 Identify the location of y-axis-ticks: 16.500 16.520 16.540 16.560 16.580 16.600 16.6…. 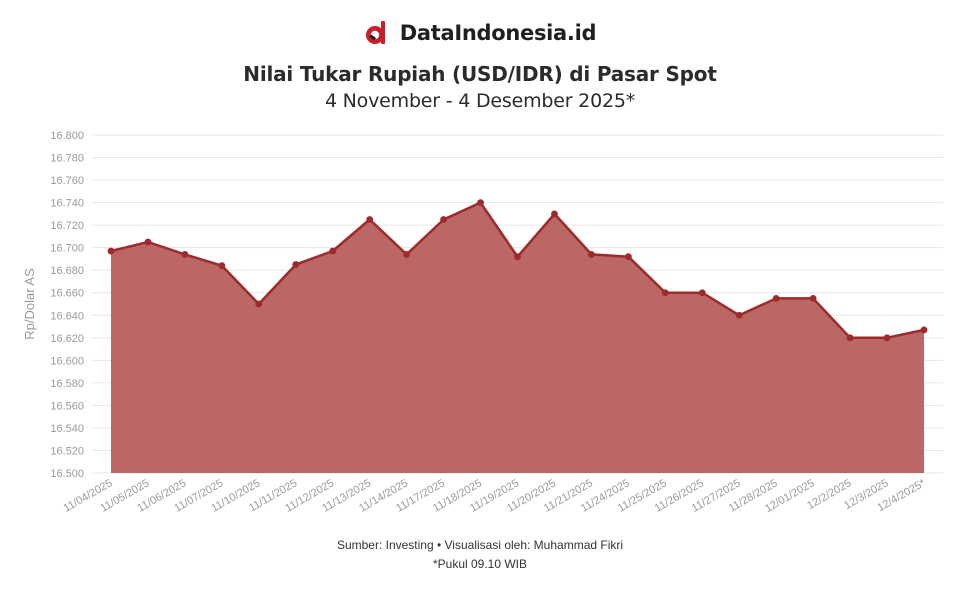
(67, 305).